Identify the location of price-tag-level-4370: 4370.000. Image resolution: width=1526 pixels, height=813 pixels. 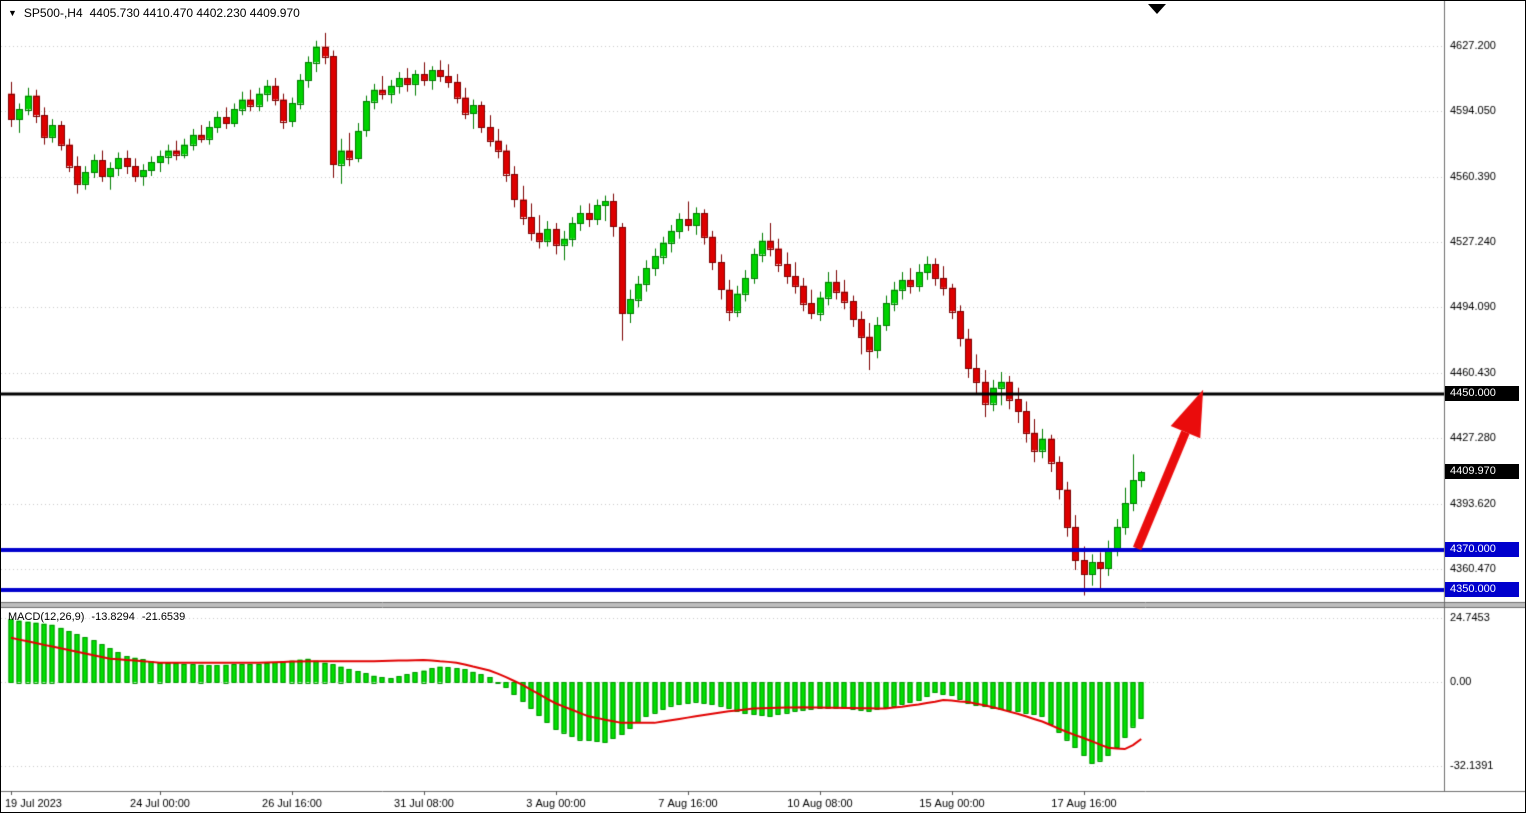
(1482, 549).